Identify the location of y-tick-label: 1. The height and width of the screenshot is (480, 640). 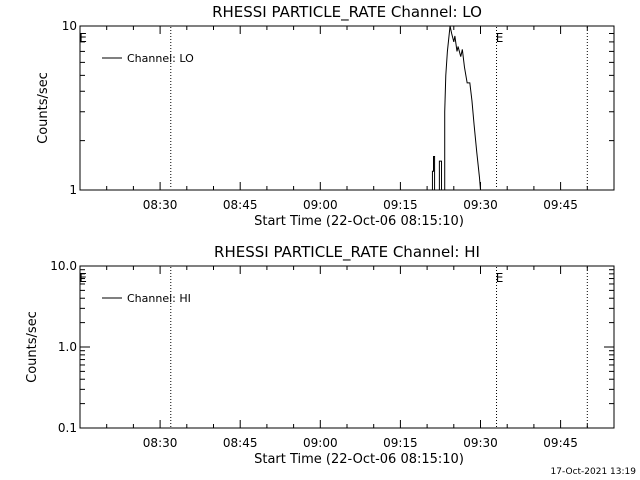
(73, 190).